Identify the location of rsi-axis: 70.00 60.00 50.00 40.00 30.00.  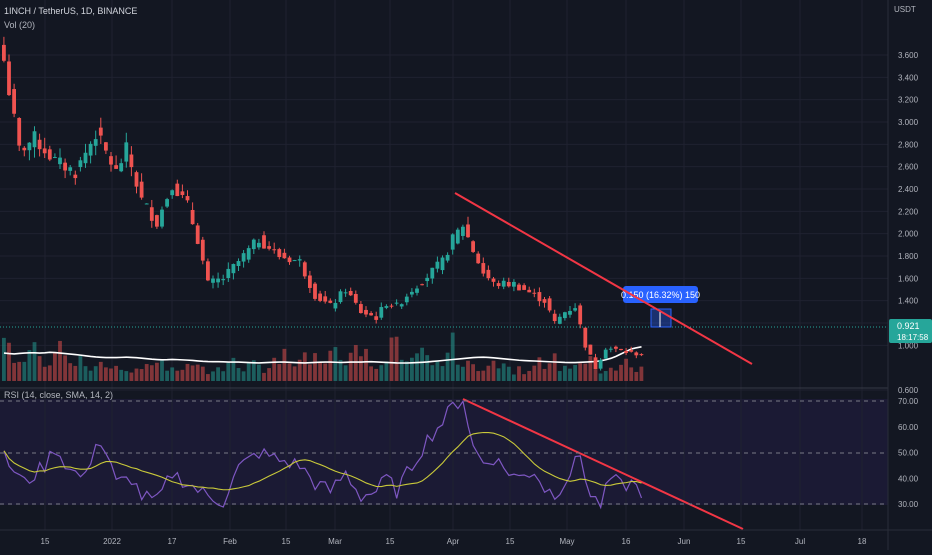
(908, 453).